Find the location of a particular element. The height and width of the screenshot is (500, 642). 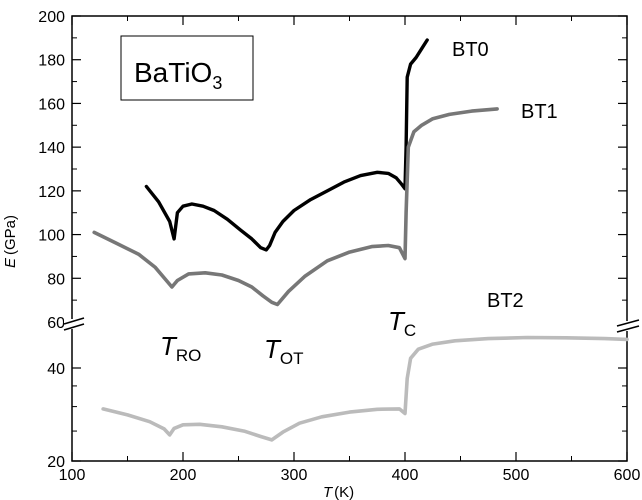

y-tick-label: 20 is located at coordinates (56, 462).